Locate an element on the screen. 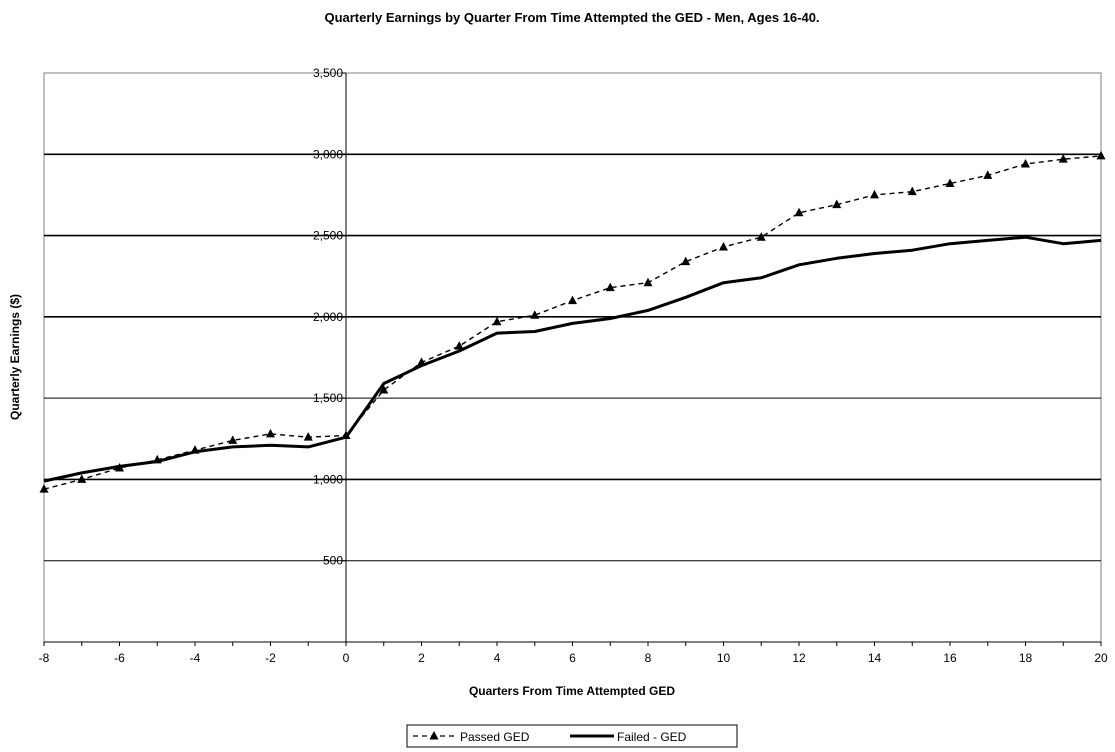 Image resolution: width=1115 pixels, height=752 pixels. y-tick-label: 1,500 is located at coordinates (328, 398).